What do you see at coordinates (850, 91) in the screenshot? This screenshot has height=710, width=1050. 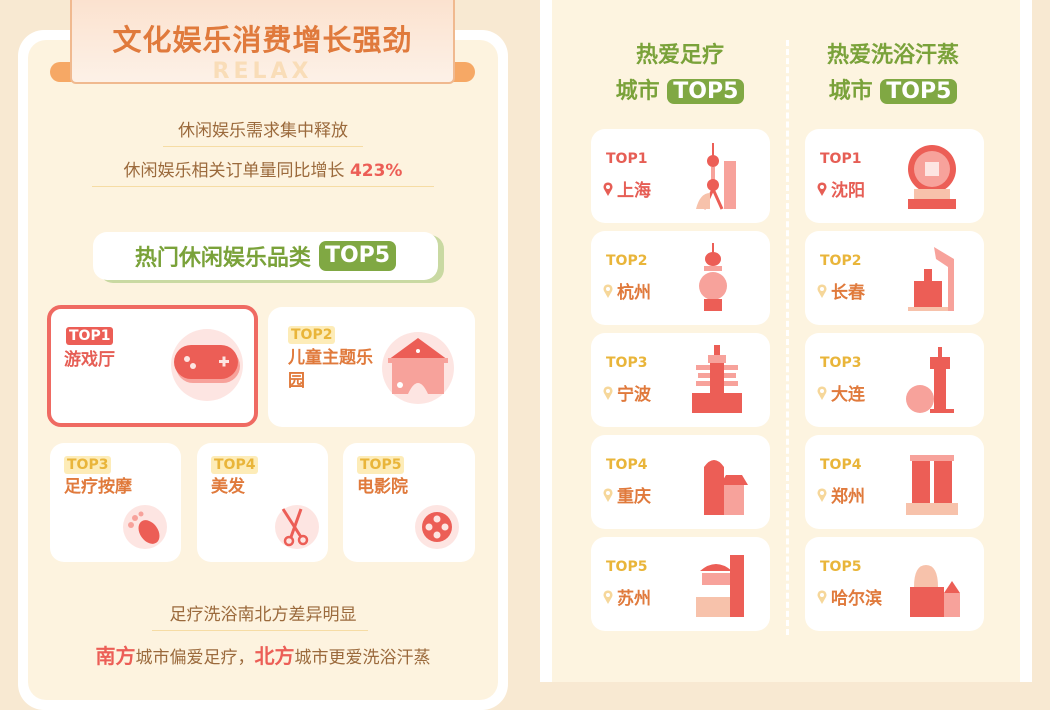 I see `column-title: 城市` at bounding box center [850, 91].